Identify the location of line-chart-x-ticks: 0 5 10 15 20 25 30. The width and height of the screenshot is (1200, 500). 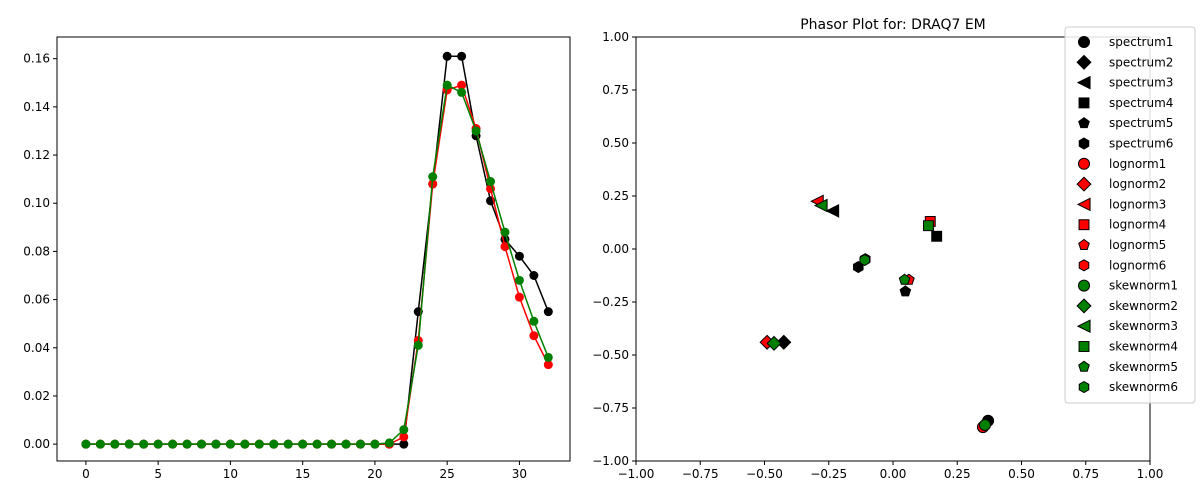
(304, 471).